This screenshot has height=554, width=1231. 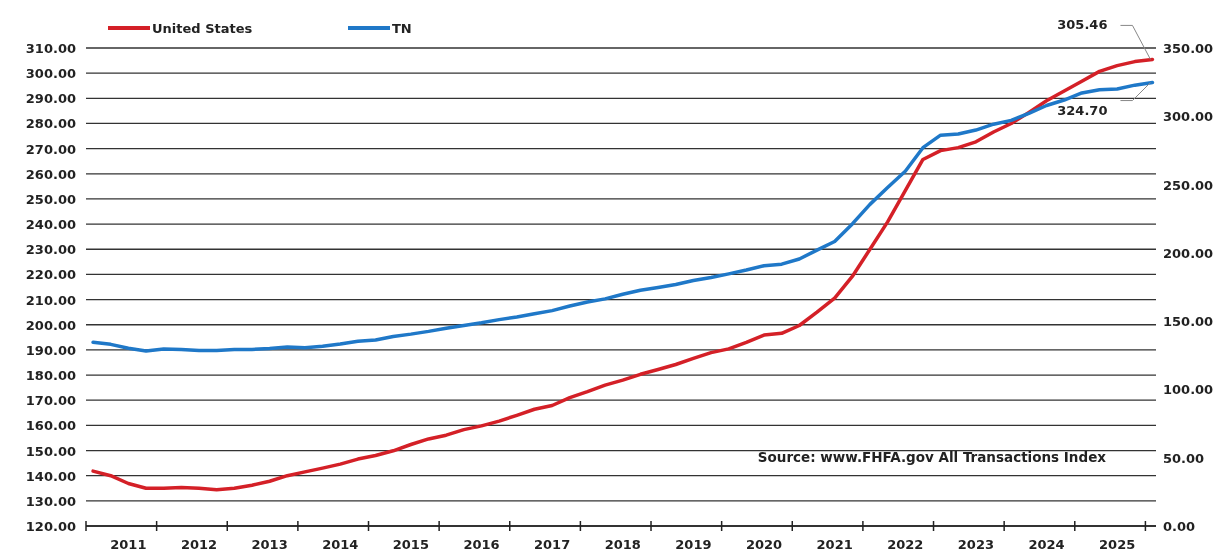 What do you see at coordinates (1188, 185) in the screenshot?
I see `y2-tick-label: 250.00` at bounding box center [1188, 185].